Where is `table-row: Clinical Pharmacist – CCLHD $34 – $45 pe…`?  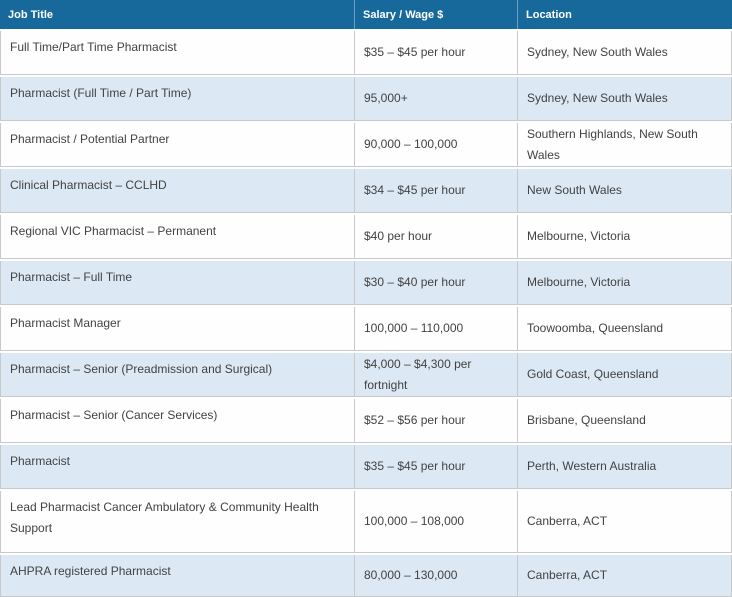 table-row: Clinical Pharmacist – CCLHD $34 – $45 pe… is located at coordinates (366, 191).